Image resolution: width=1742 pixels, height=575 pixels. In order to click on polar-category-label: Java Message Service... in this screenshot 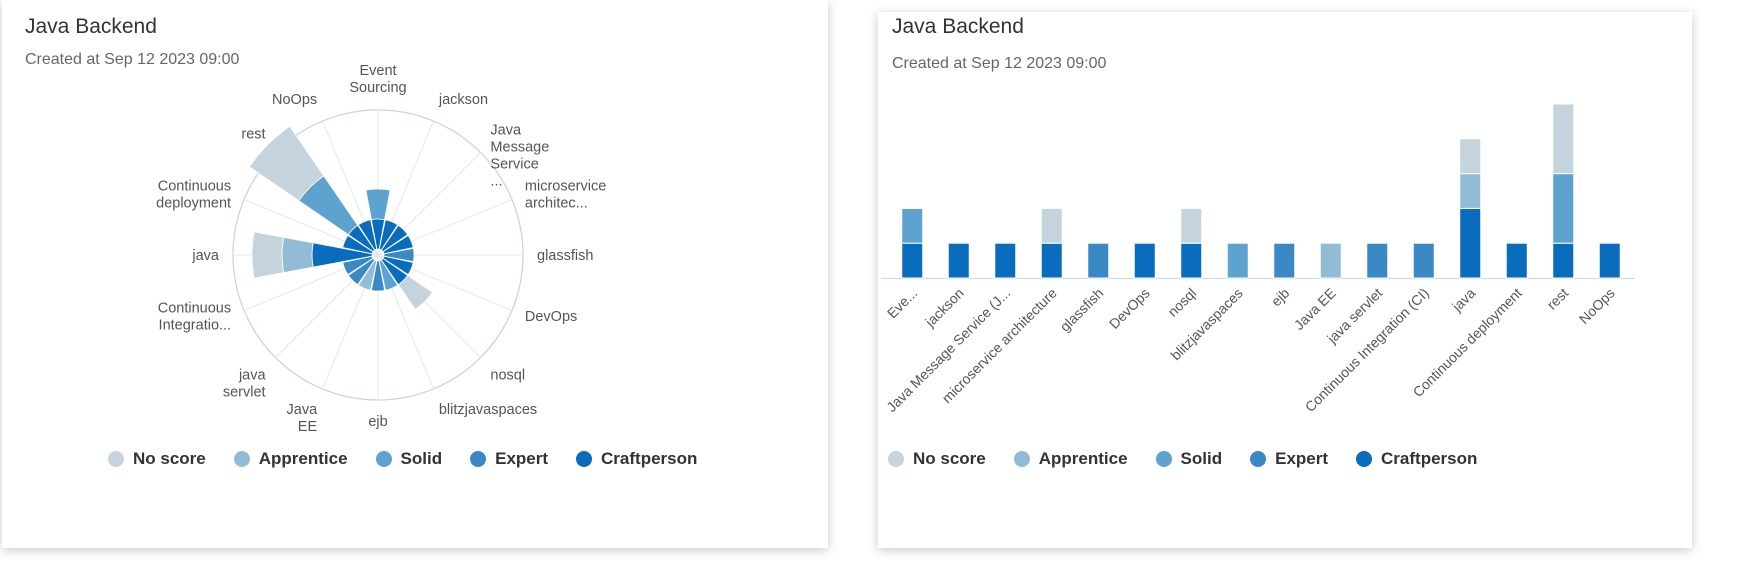, I will do `click(519, 156)`.